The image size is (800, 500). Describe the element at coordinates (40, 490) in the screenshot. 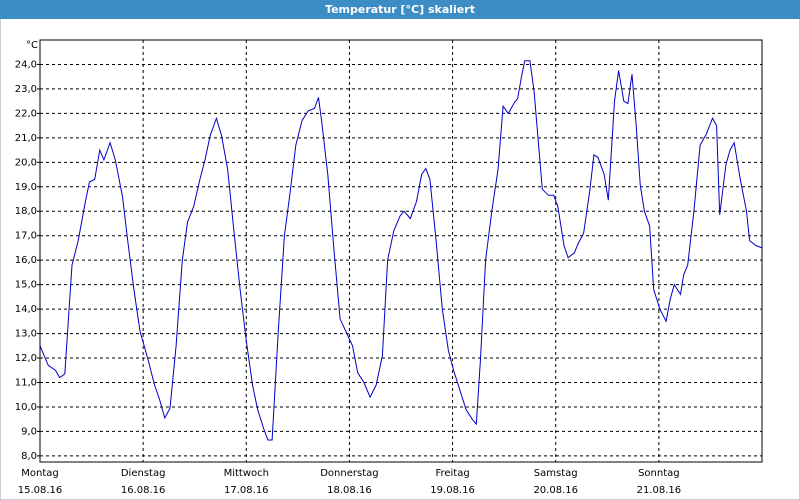

I see `x-tick-date: 15.08.16` at that location.